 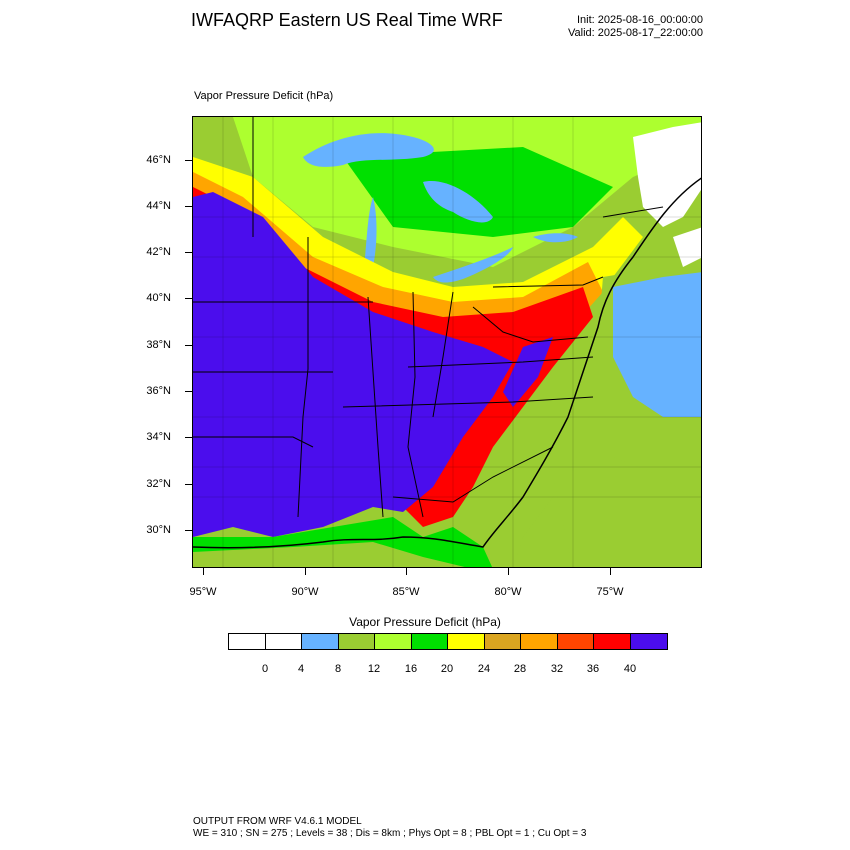 I want to click on lat-label: 46°N, so click(x=158, y=160).